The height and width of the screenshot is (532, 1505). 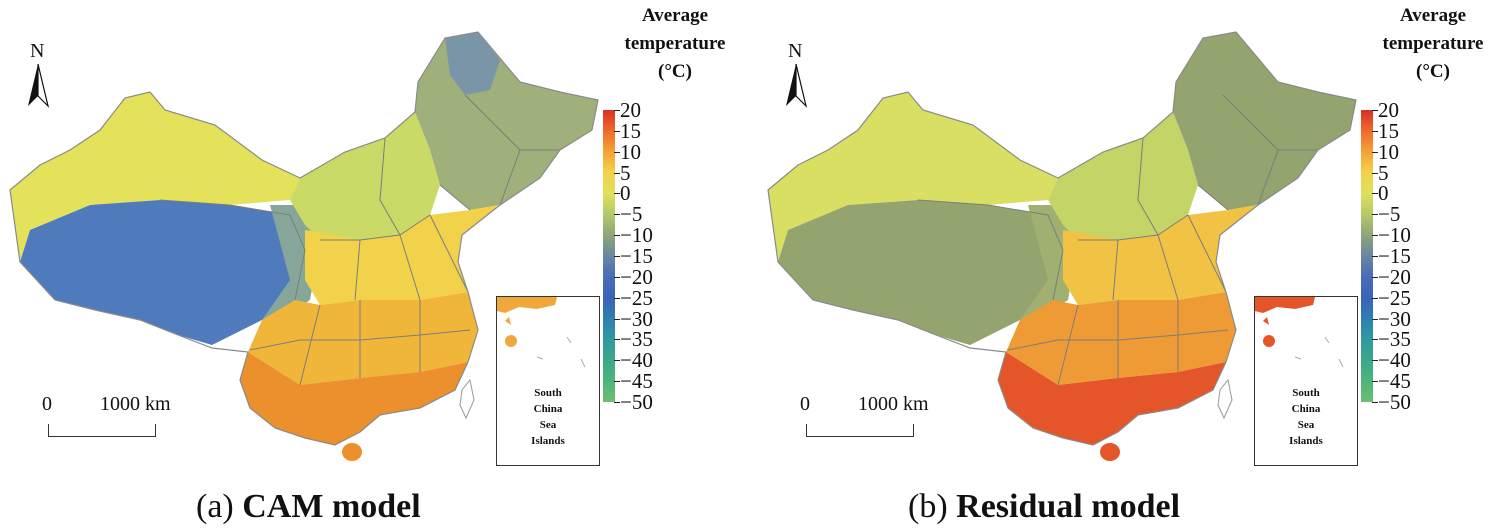 What do you see at coordinates (1044, 507) in the screenshot?
I see `panel-caption: (b) Residual model` at bounding box center [1044, 507].